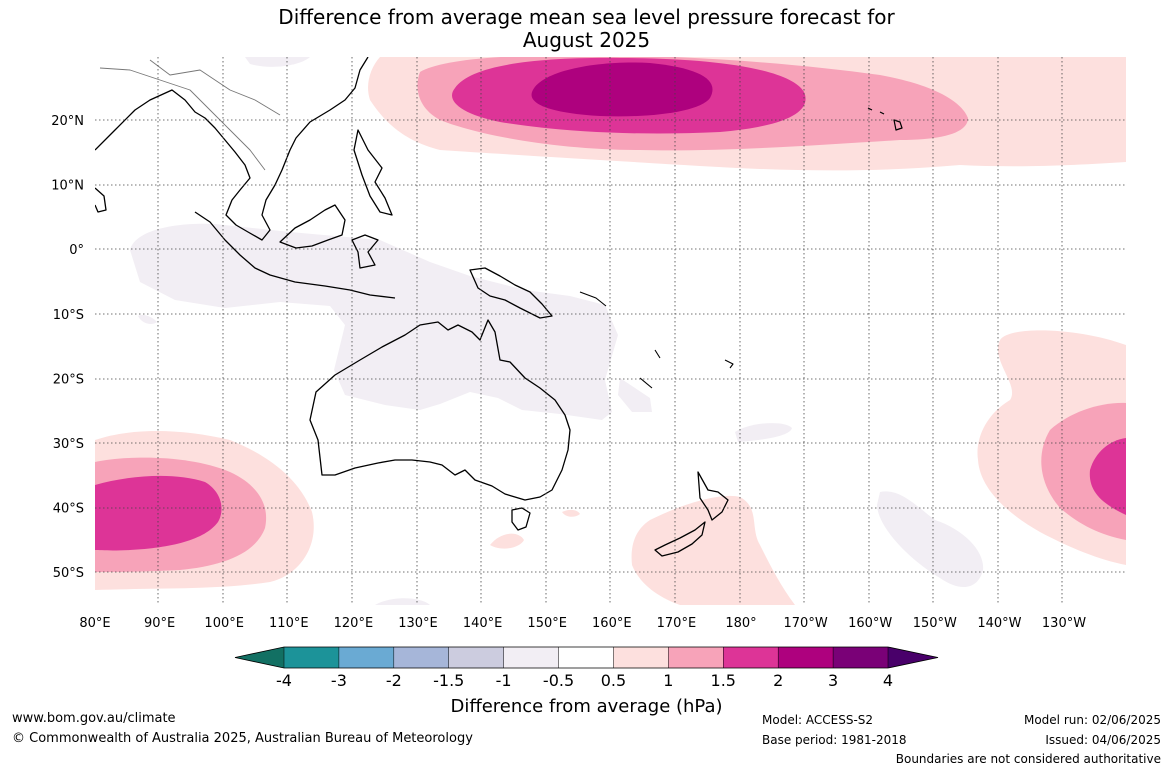 This screenshot has height=770, width=1173. I want to click on latitude-labels: 20°N 10°N 0° 10°S 20°S 30°S 40°S 50°S, so click(67, 347).